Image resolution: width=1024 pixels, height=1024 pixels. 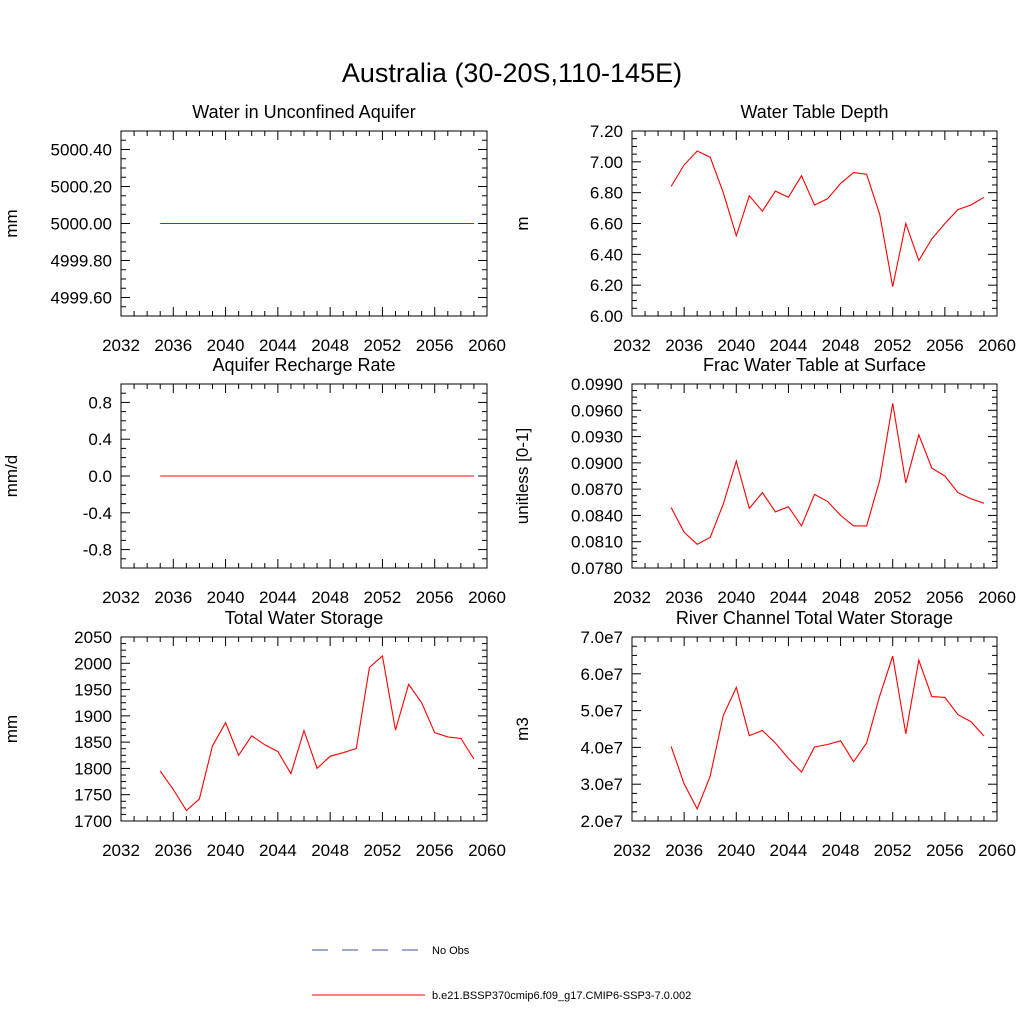 What do you see at coordinates (81, 187) in the screenshot?
I see `y-tick-label: 5000.20` at bounding box center [81, 187].